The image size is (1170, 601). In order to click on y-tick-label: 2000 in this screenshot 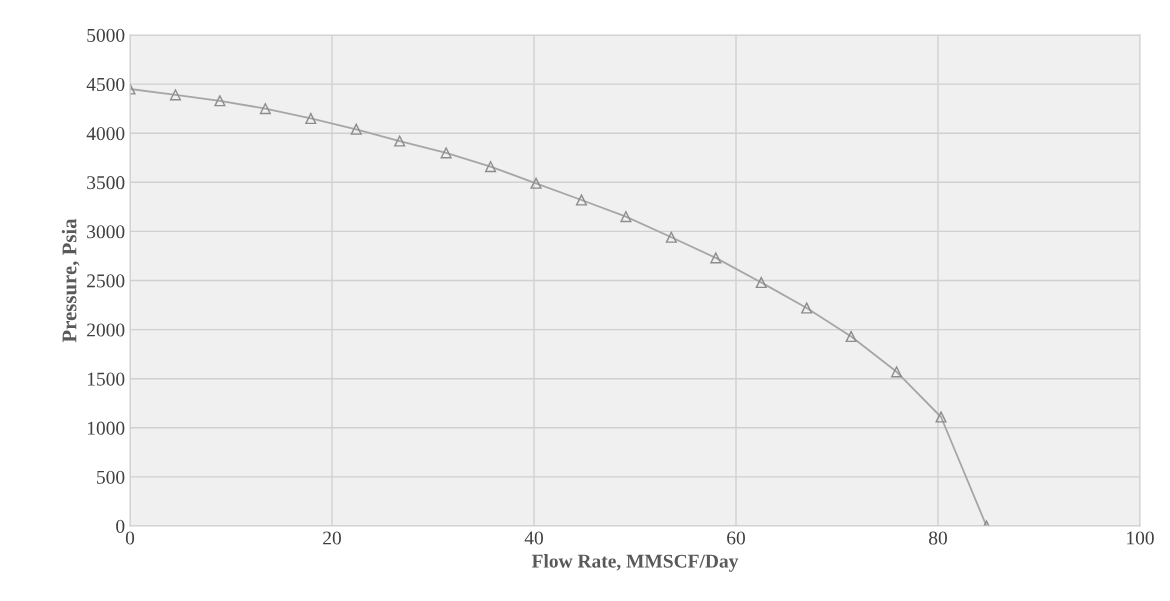, I will do `click(106, 330)`.